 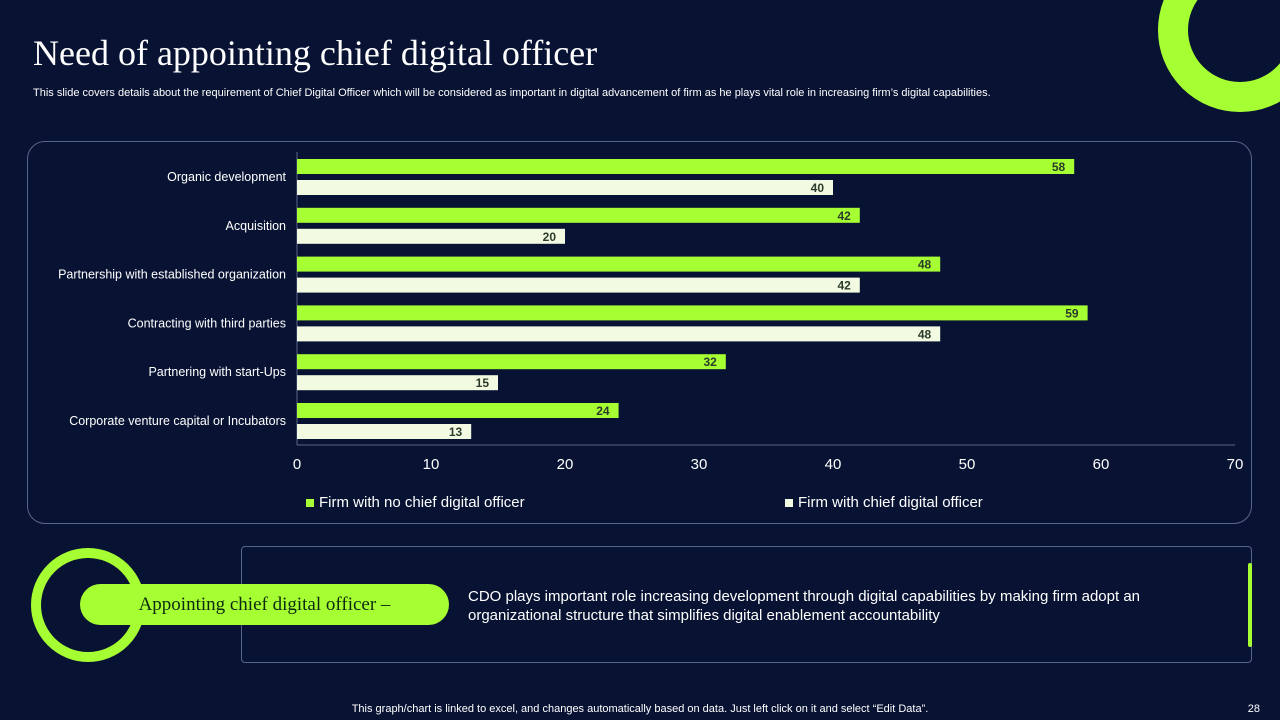 I want to click on callout-label: Appointing chief digital officer –, so click(x=264, y=604).